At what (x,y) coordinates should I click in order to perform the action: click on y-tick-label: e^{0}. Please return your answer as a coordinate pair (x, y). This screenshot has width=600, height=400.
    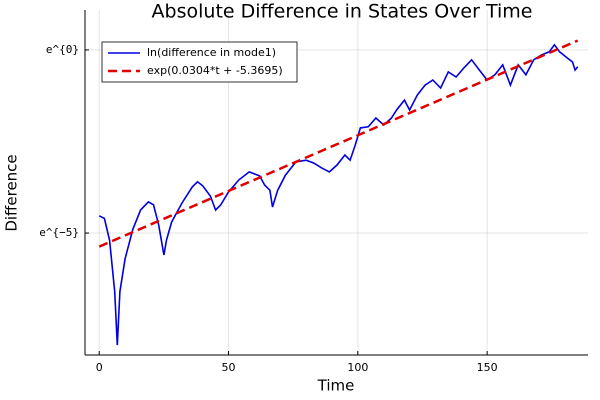
    Looking at the image, I should click on (62, 49).